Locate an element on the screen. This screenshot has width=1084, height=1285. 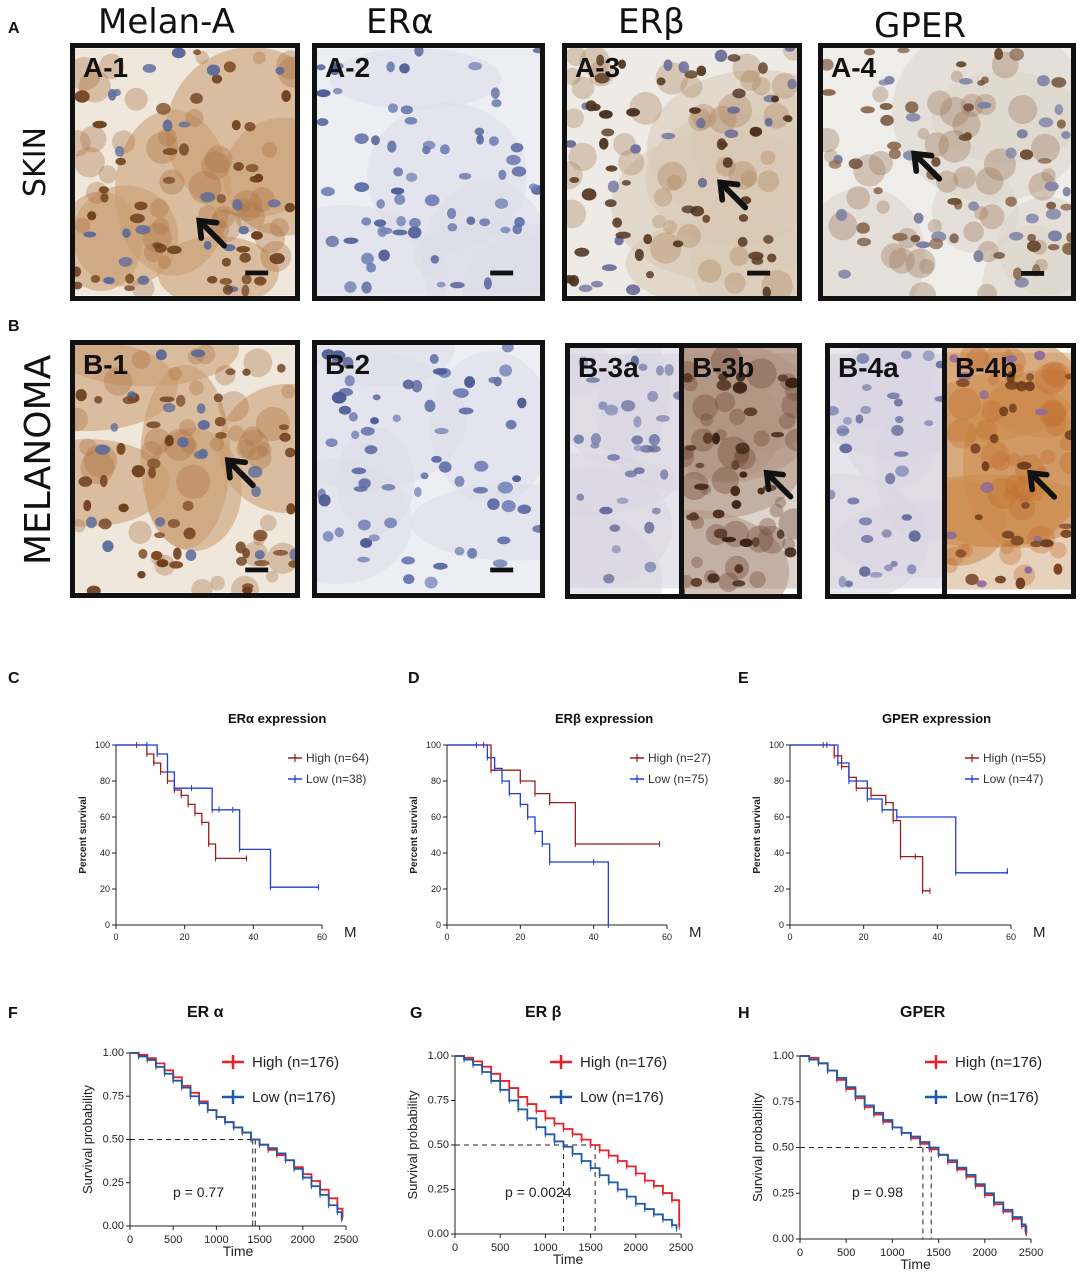
panel-label: F is located at coordinates (13, 1013).